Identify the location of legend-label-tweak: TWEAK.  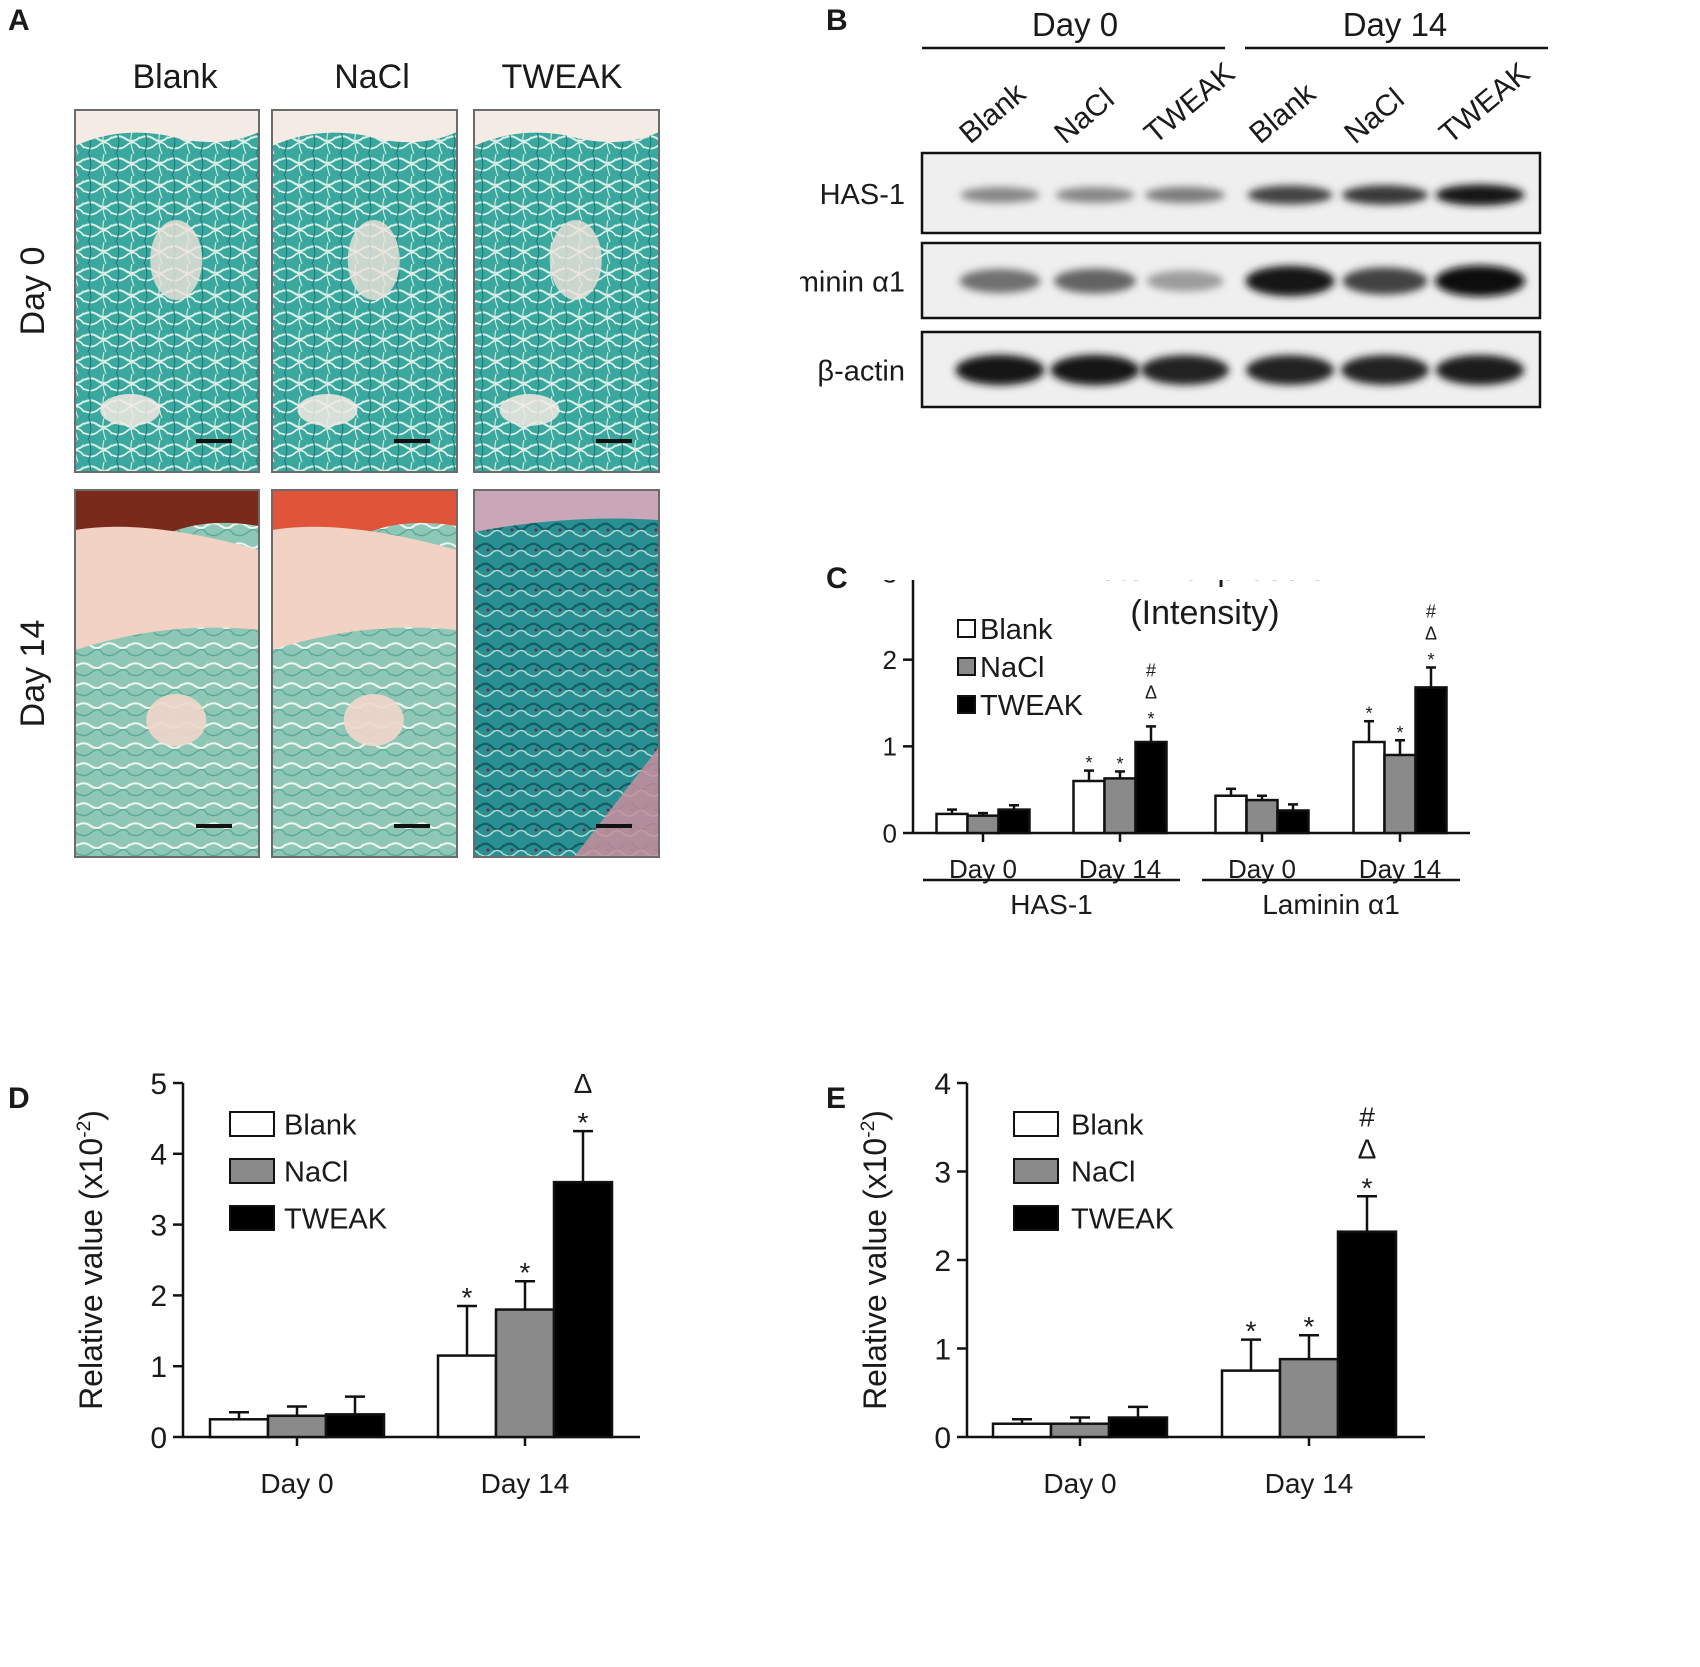
(1032, 706).